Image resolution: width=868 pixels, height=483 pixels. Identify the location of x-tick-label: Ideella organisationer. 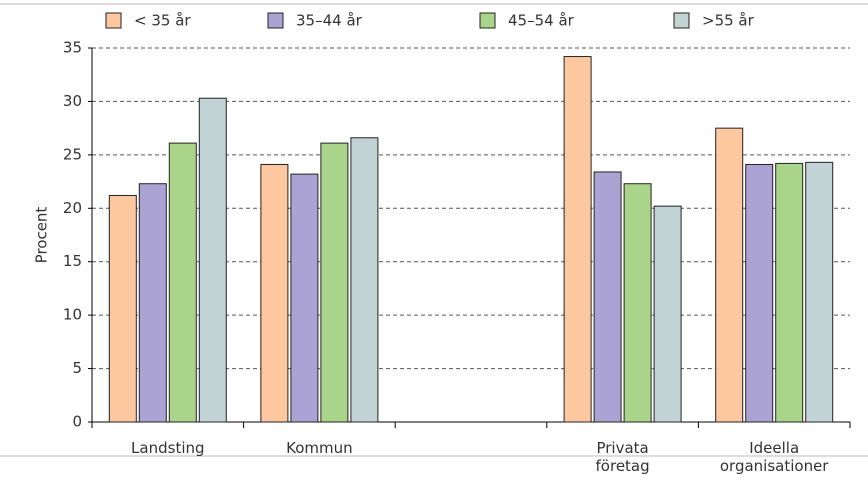
(774, 457).